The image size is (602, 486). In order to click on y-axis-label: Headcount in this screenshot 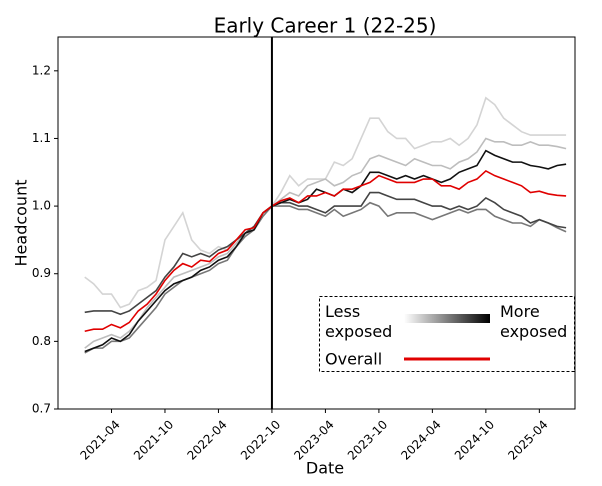, I will do `click(21, 223)`.